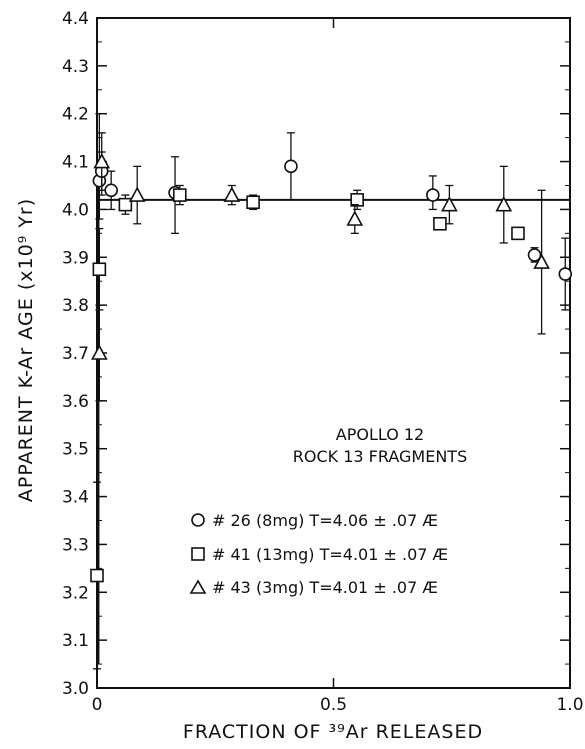  I want to click on y-tick-label: 4.0, so click(75, 210).